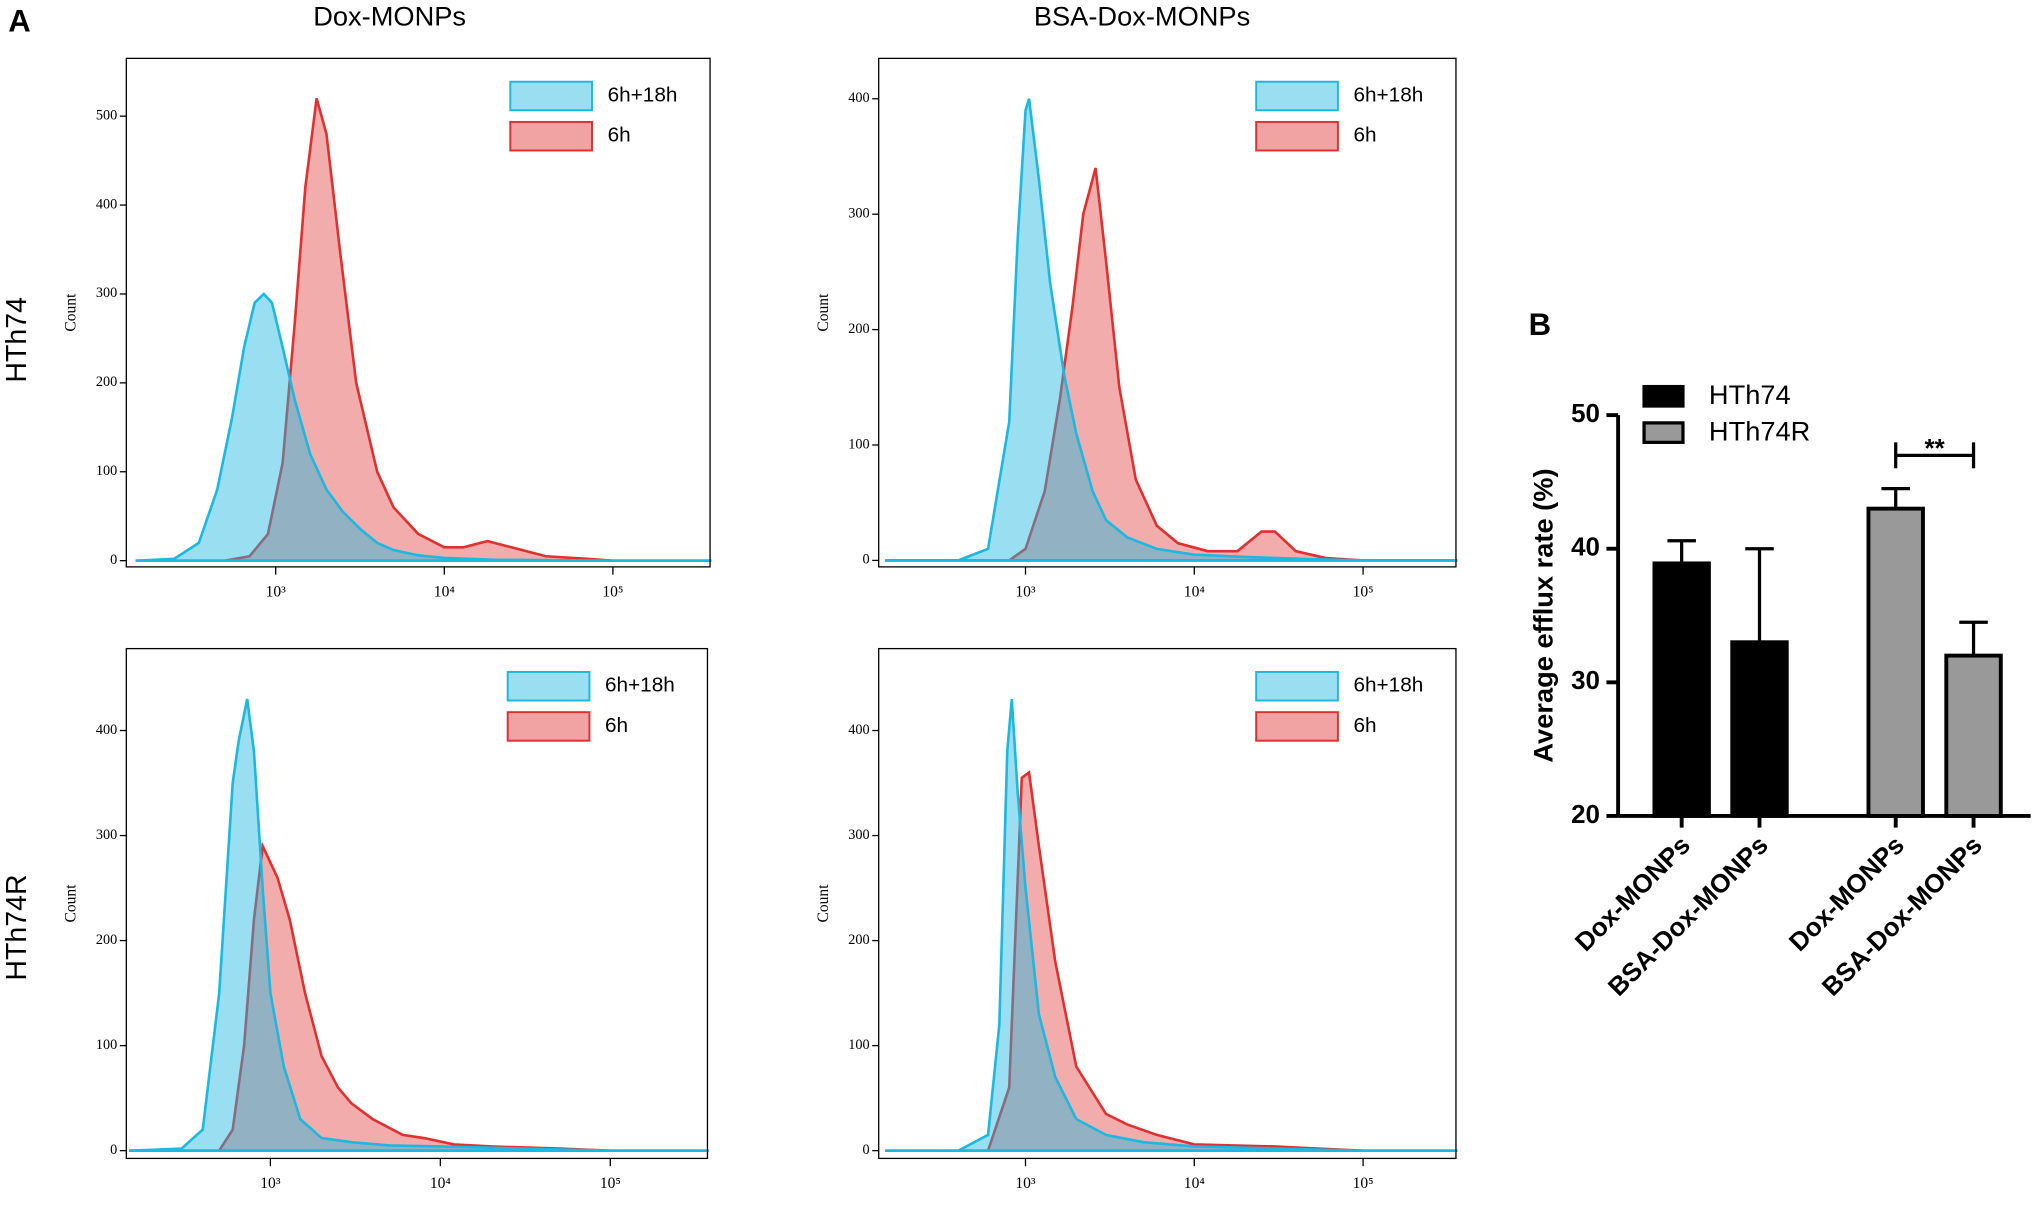  What do you see at coordinates (1585, 548) in the screenshot?
I see `y-tick-label: 40` at bounding box center [1585, 548].